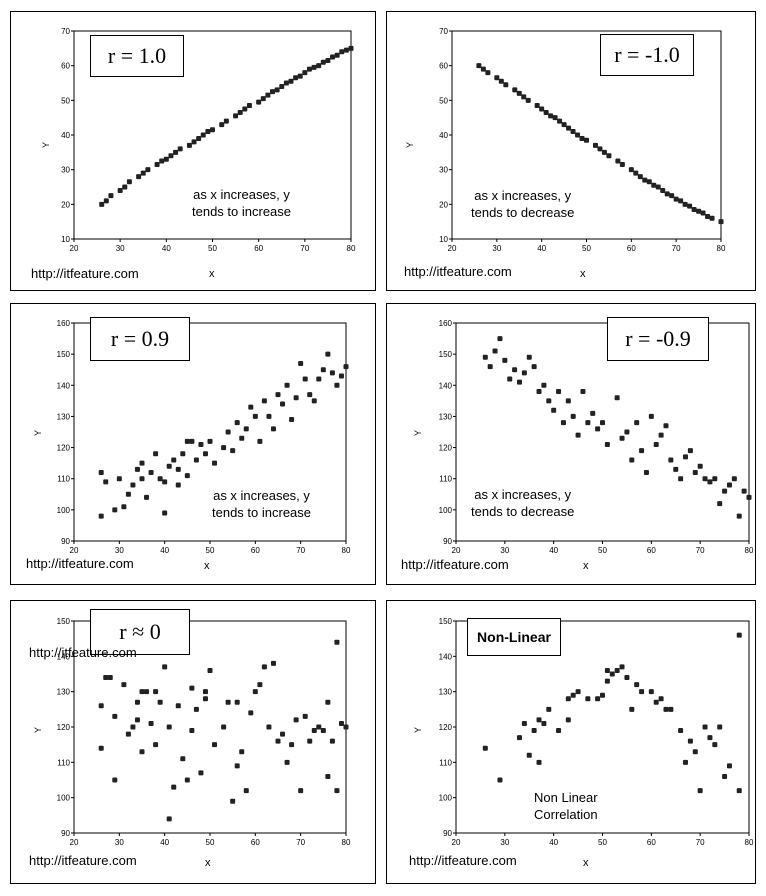 This screenshot has width=766, height=896. Describe the element at coordinates (446, 798) in the screenshot. I see `y-tick-label: 100` at that location.